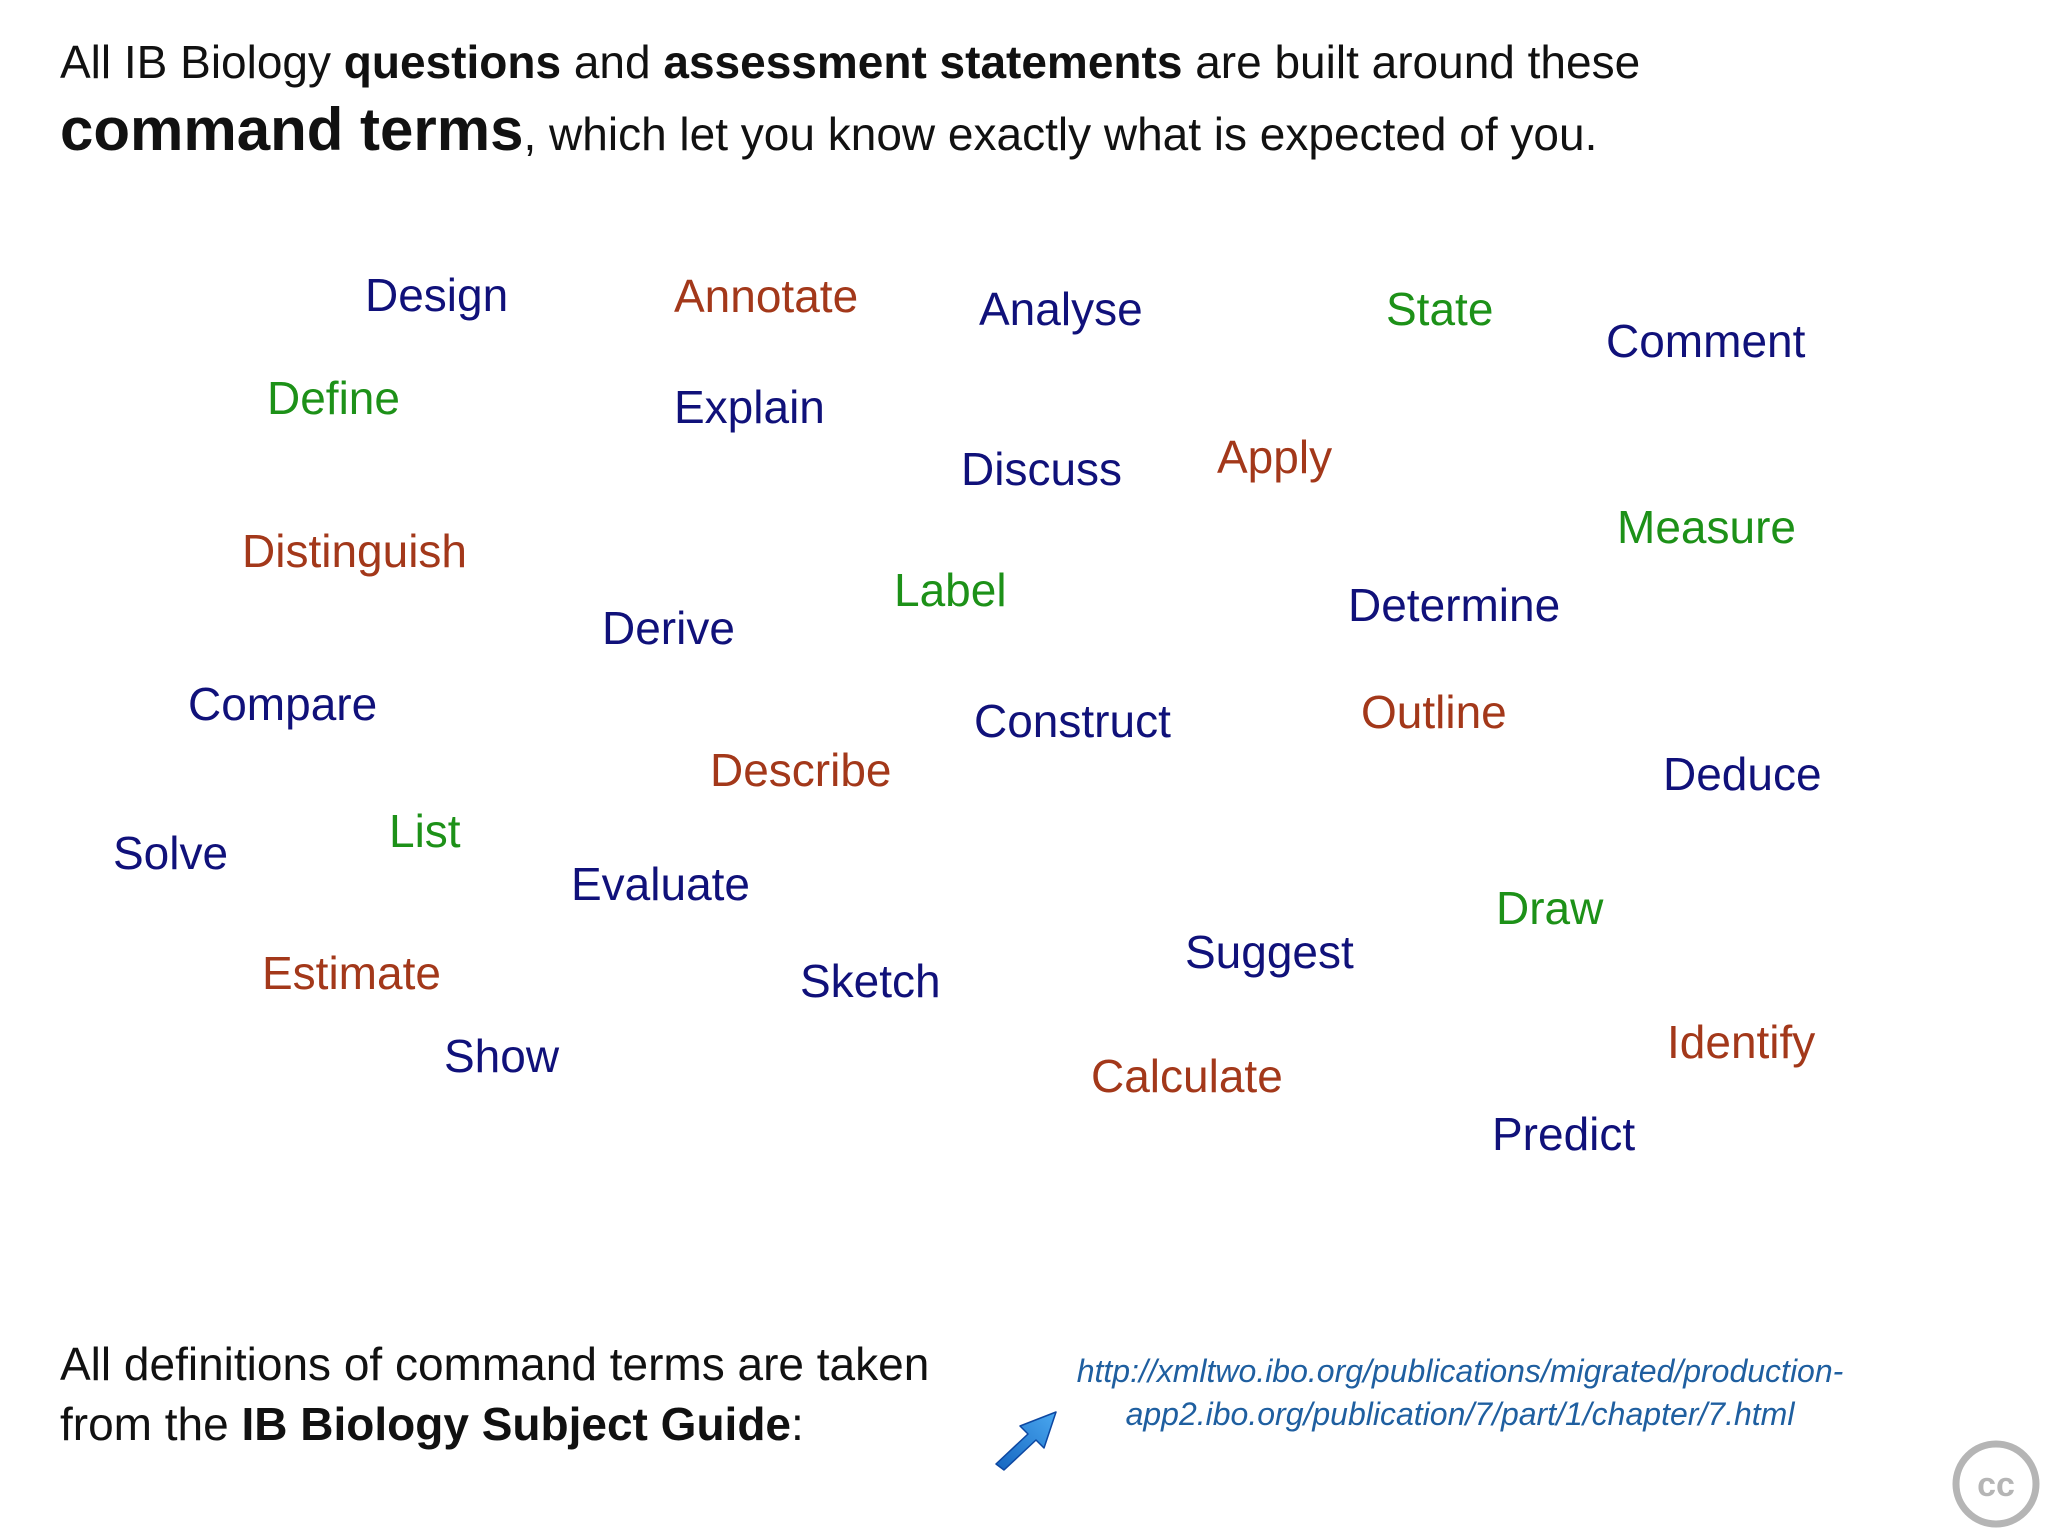 This screenshot has height=1536, width=2048. I want to click on term-outline: Outline, so click(1434, 712).